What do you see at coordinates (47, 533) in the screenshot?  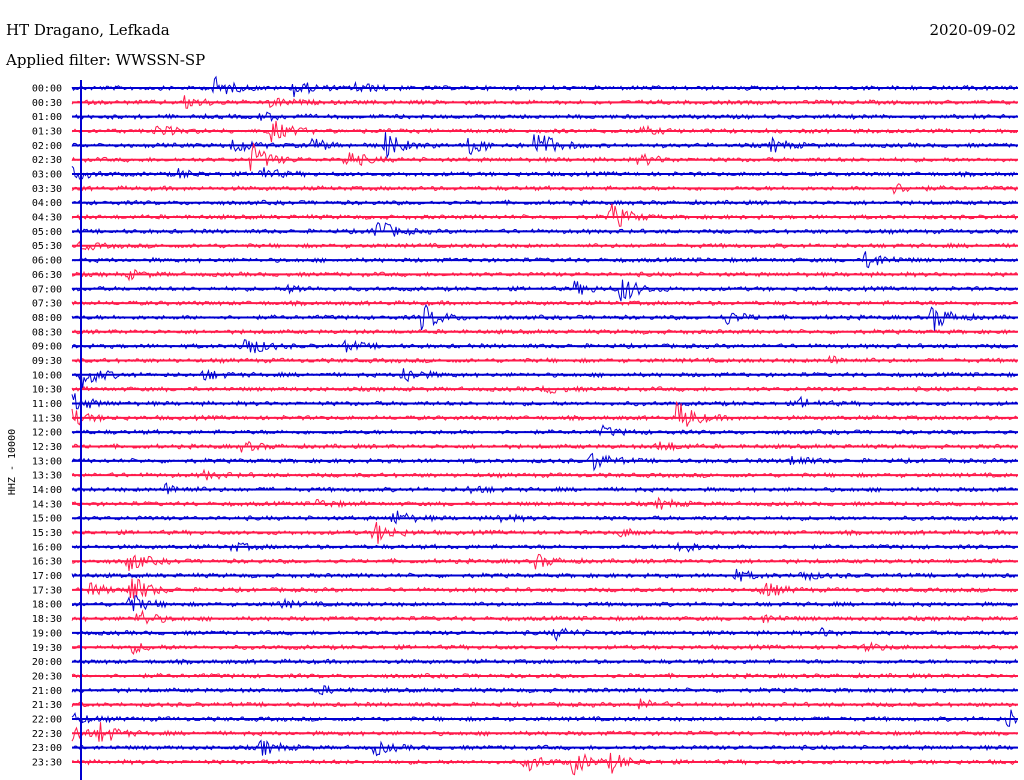 I see `row-time-label: 15:30` at bounding box center [47, 533].